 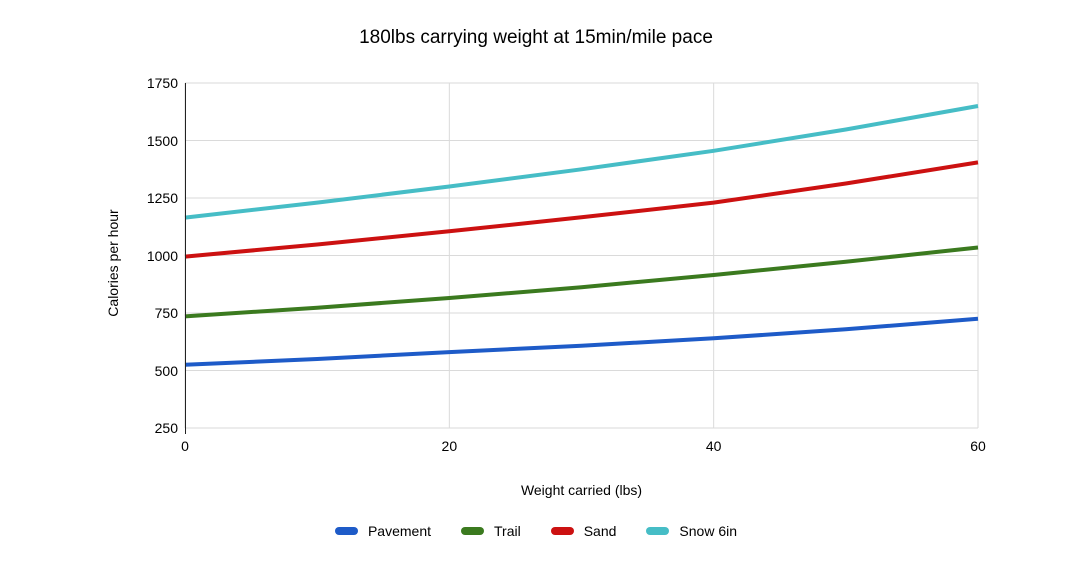 What do you see at coordinates (581, 282) in the screenshot?
I see `series-line-trail` at bounding box center [581, 282].